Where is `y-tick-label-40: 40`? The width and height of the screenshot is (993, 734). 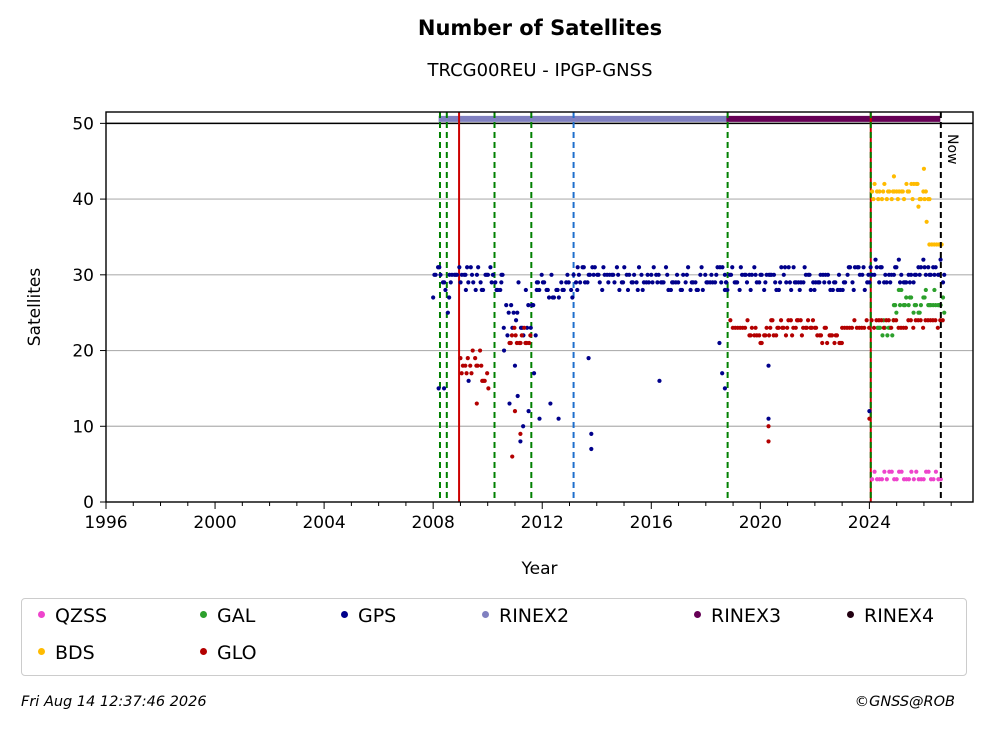
y-tick-label-40: 40 is located at coordinates (83, 200).